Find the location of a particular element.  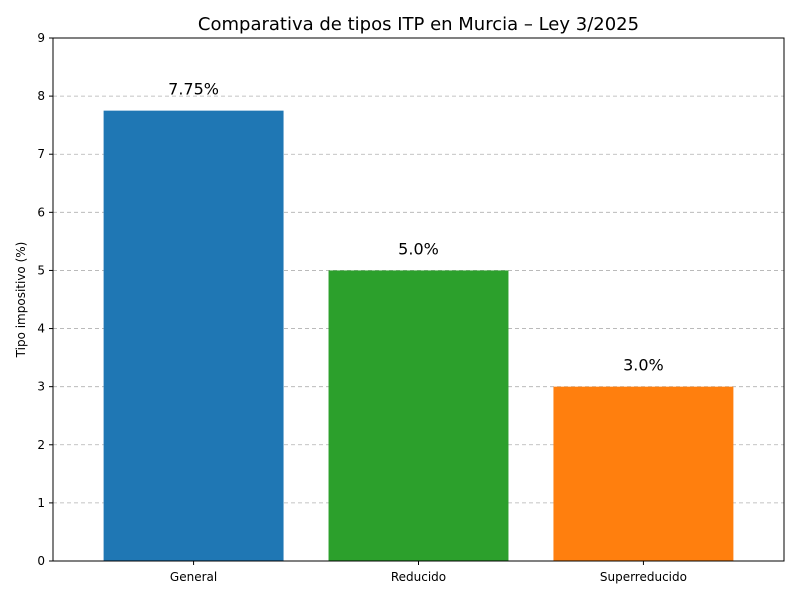

y-tick-label: 2 is located at coordinates (41, 445).